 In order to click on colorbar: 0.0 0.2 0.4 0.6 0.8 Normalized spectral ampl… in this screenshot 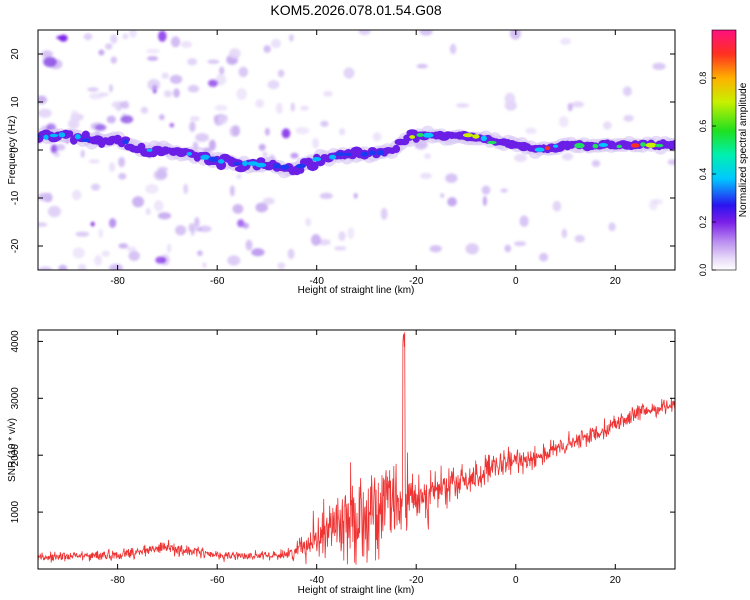, I will do `click(723, 152)`.